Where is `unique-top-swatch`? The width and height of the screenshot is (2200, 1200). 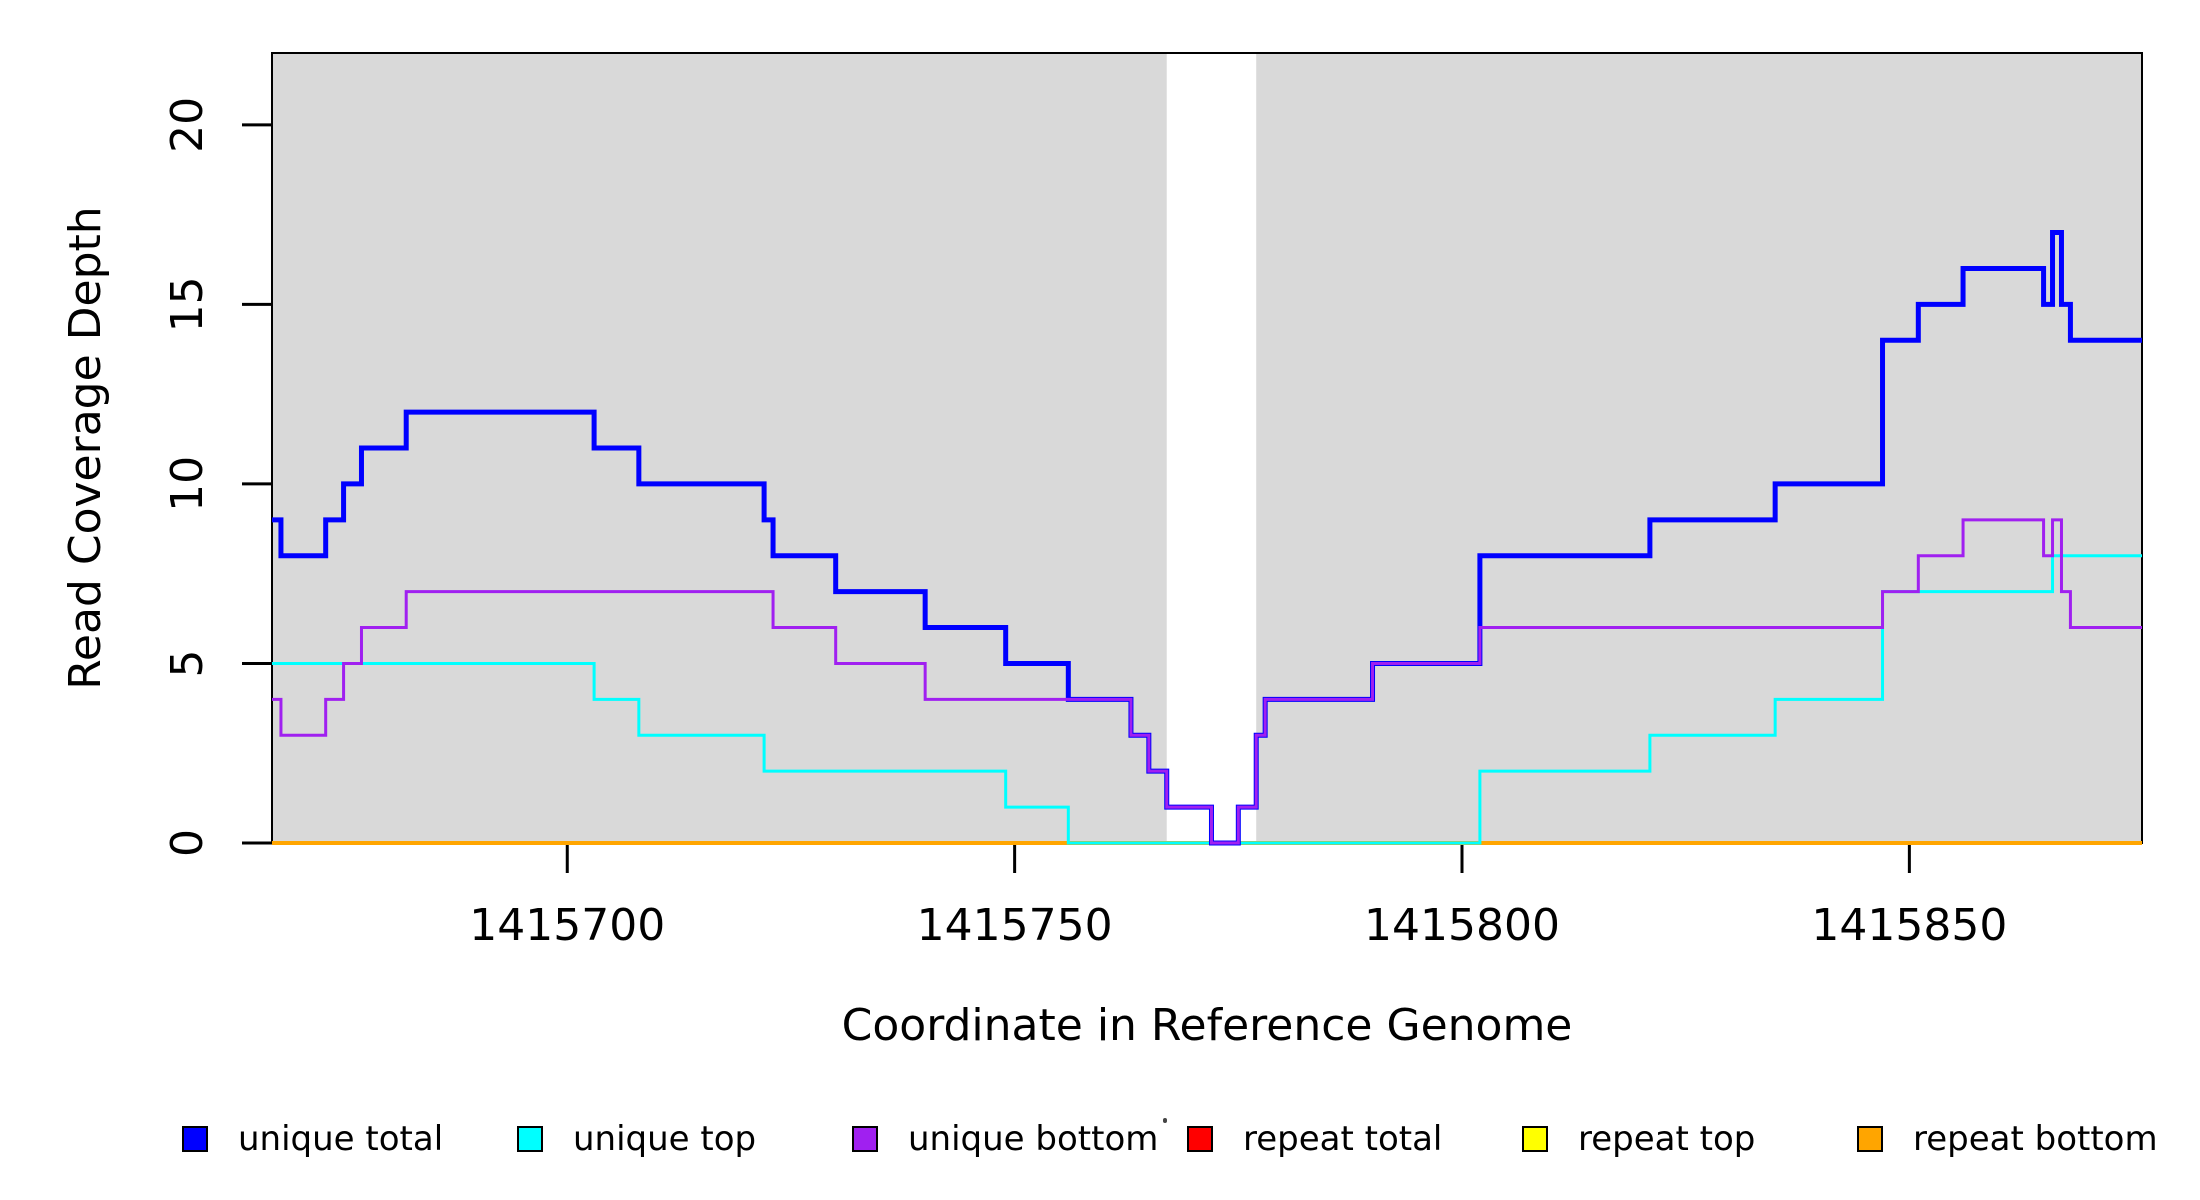
unique-top-swatch is located at coordinates (530, 1139).